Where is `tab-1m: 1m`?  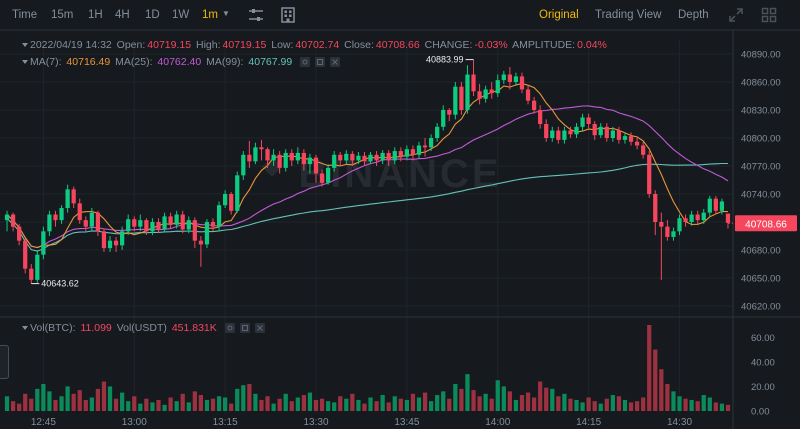 tab-1m: 1m is located at coordinates (210, 15).